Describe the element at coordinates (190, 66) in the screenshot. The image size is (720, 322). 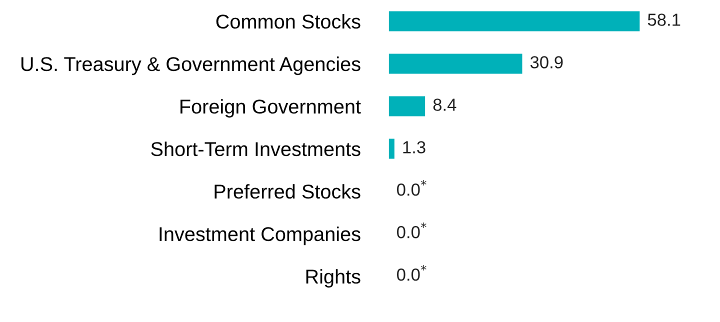
I see `y-tick-label: U.S. Treasury & Government Agencies` at that location.